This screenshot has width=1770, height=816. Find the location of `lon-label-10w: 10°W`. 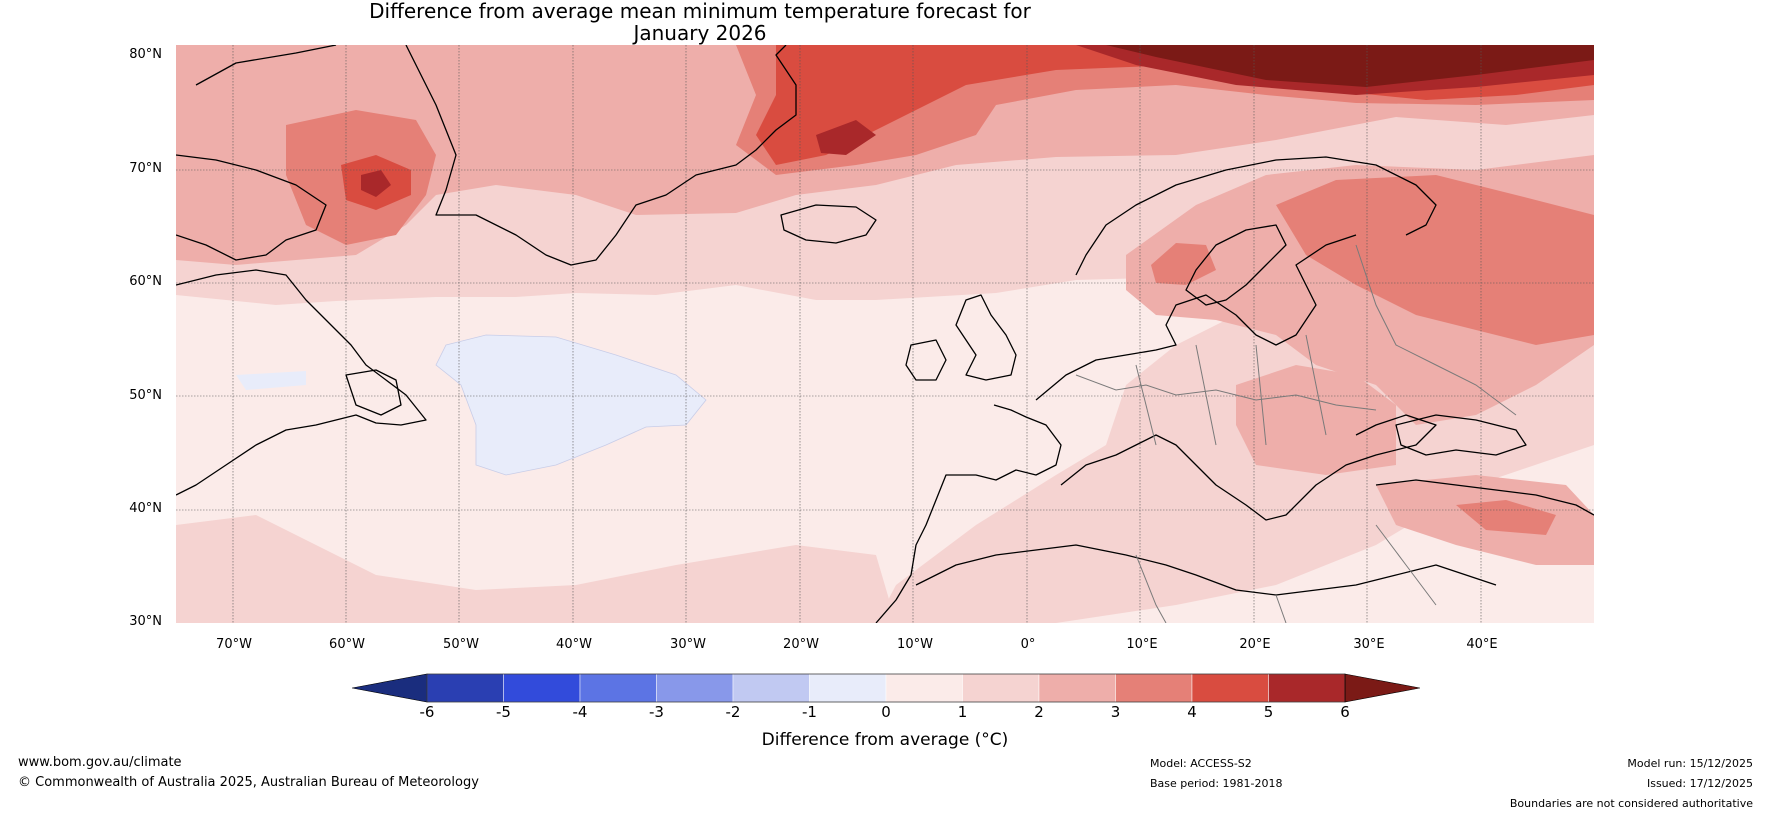

lon-label-10w: 10°W is located at coordinates (915, 644).